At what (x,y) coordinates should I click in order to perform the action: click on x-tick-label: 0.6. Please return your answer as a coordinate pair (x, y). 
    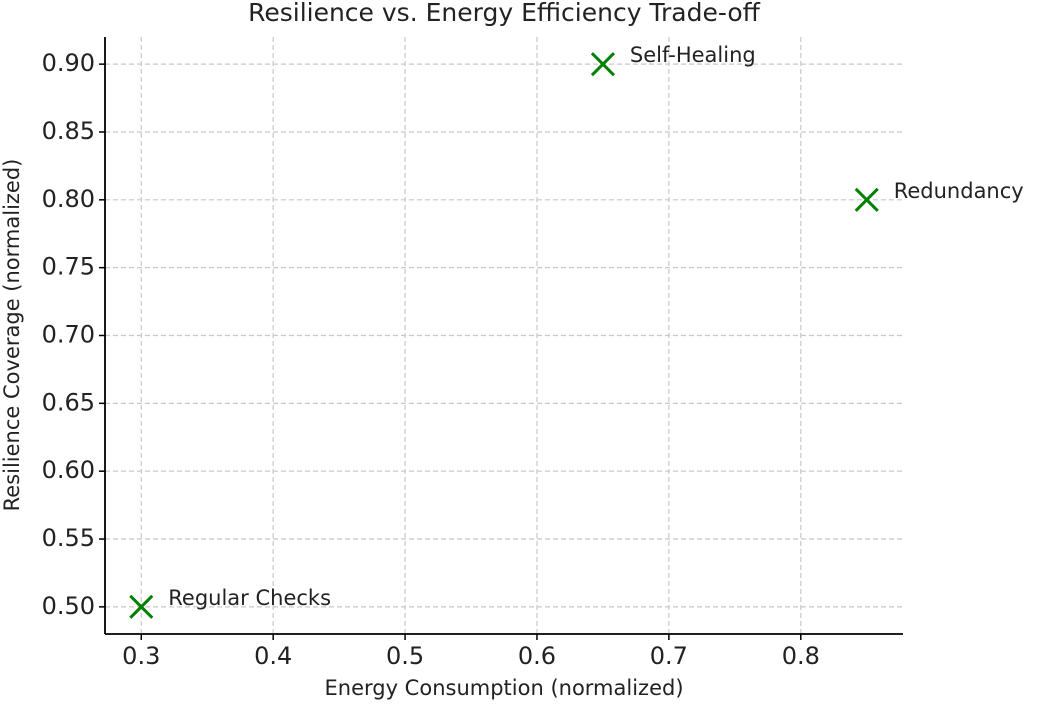
    Looking at the image, I should click on (537, 656).